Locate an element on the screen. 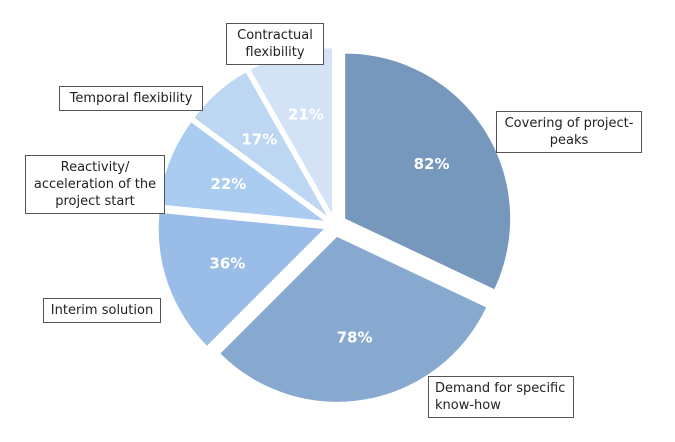 Image resolution: width=675 pixels, height=442 pixels. callout-demand-specific-know-how: Demand for specific know-how is located at coordinates (501, 397).